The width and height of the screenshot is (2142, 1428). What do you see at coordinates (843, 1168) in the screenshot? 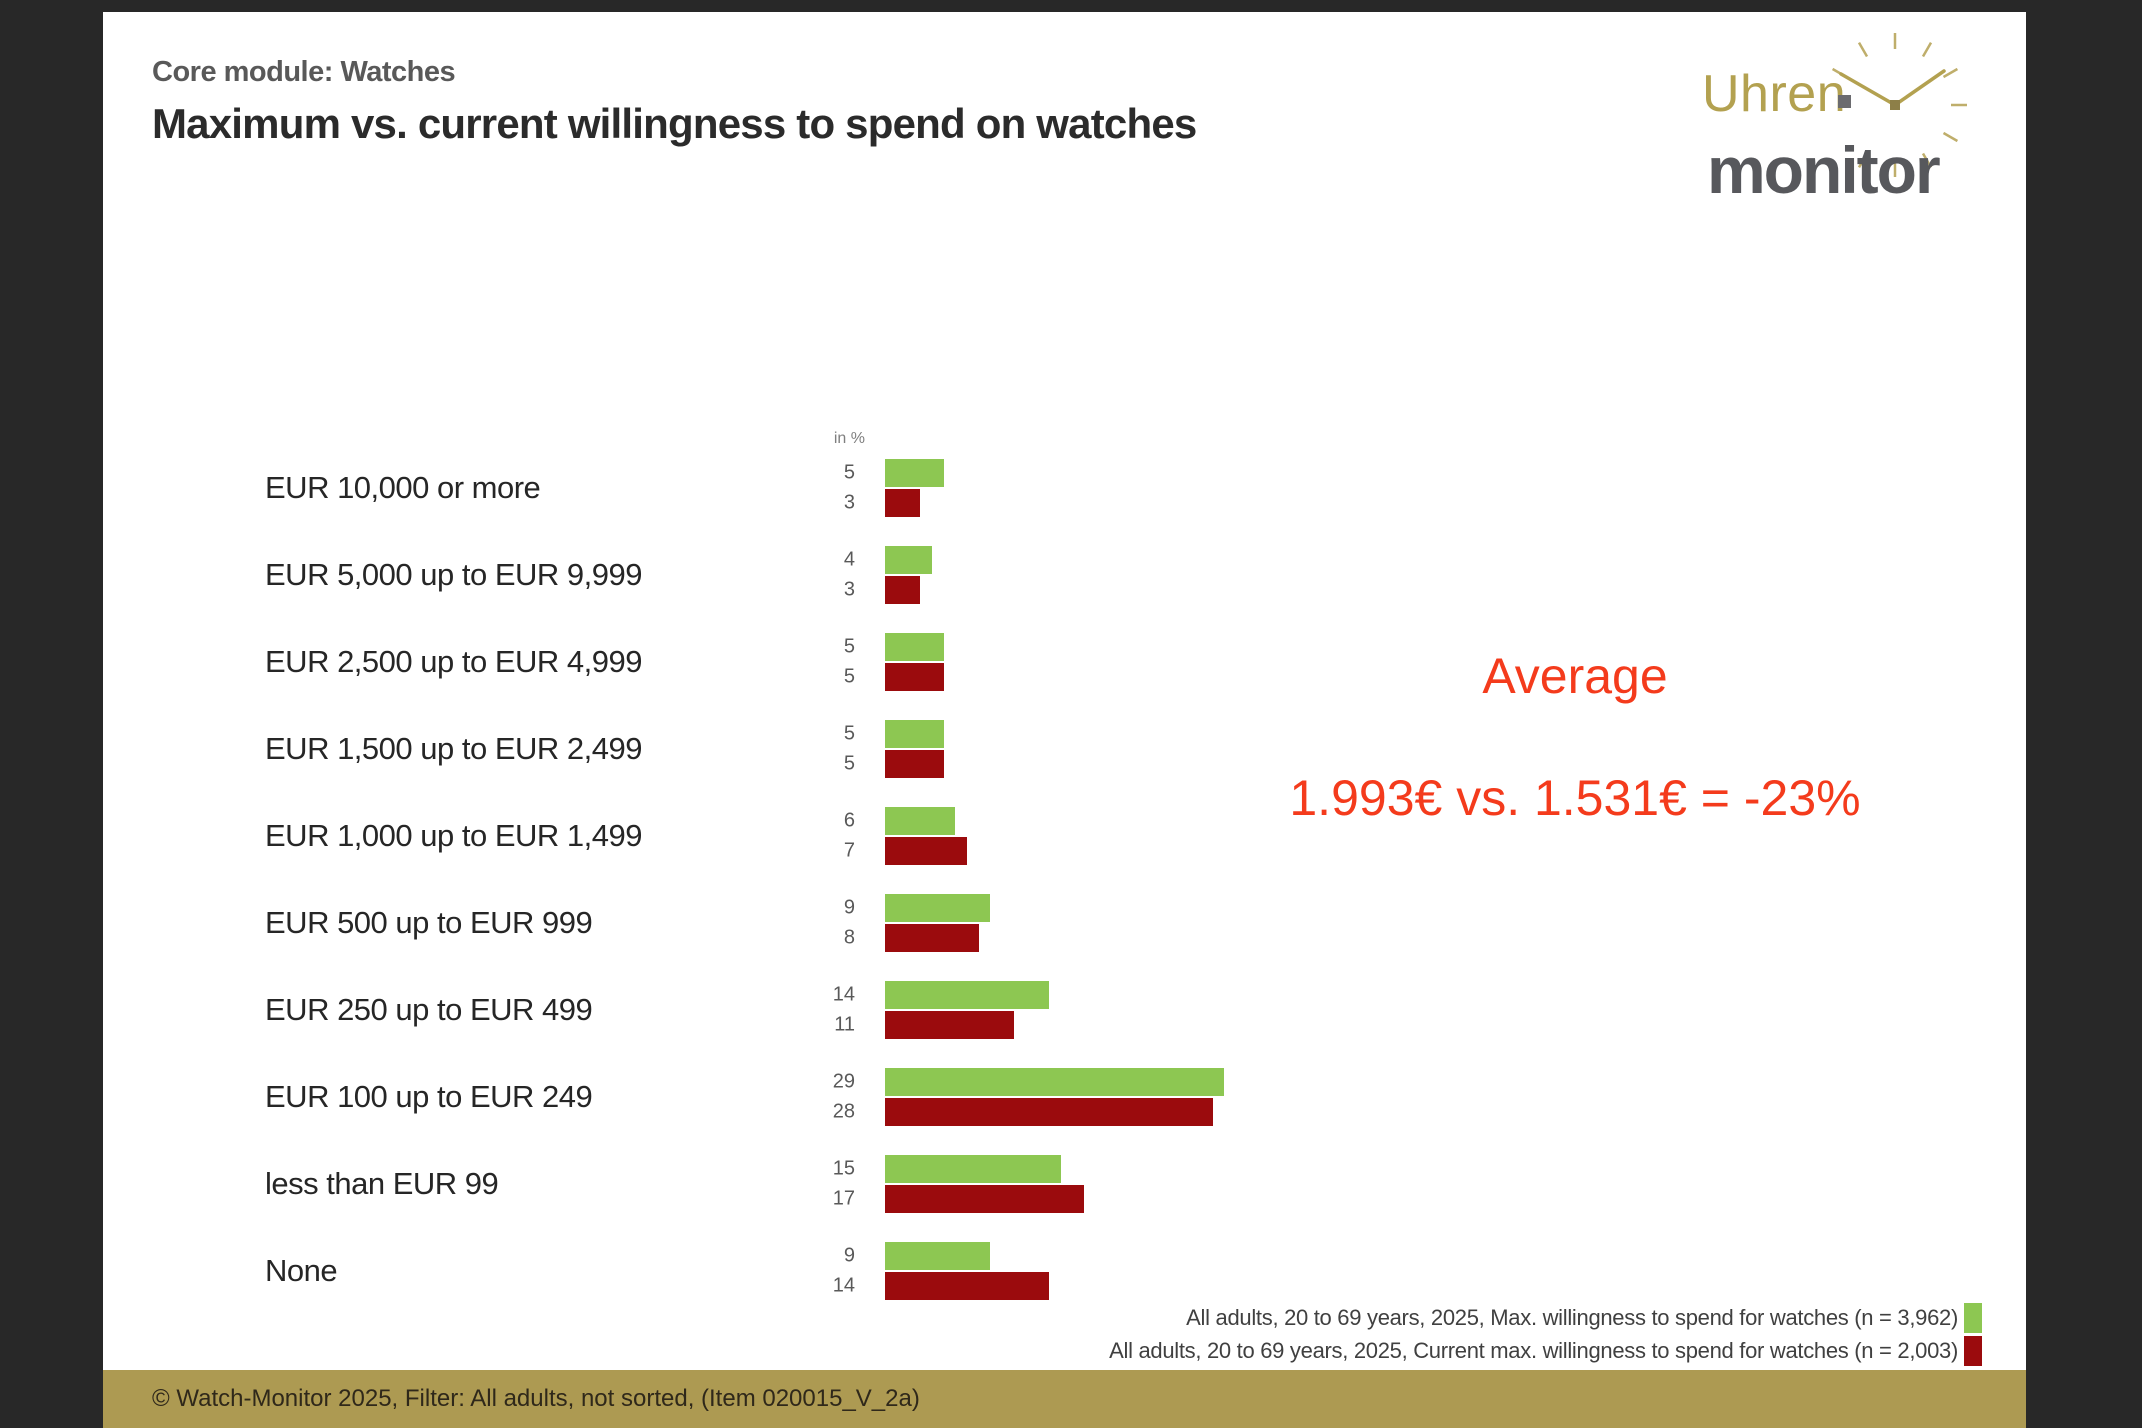
I see `value-label-max: 15` at bounding box center [843, 1168].